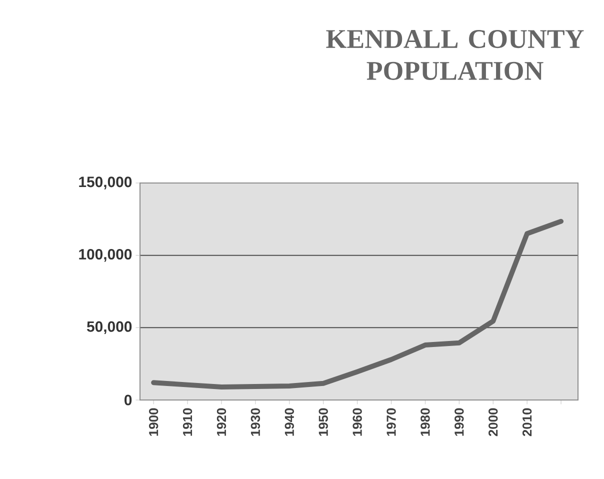 Image resolution: width=604 pixels, height=479 pixels. Describe the element at coordinates (391, 422) in the screenshot. I see `x-tick-label: 1970` at that location.